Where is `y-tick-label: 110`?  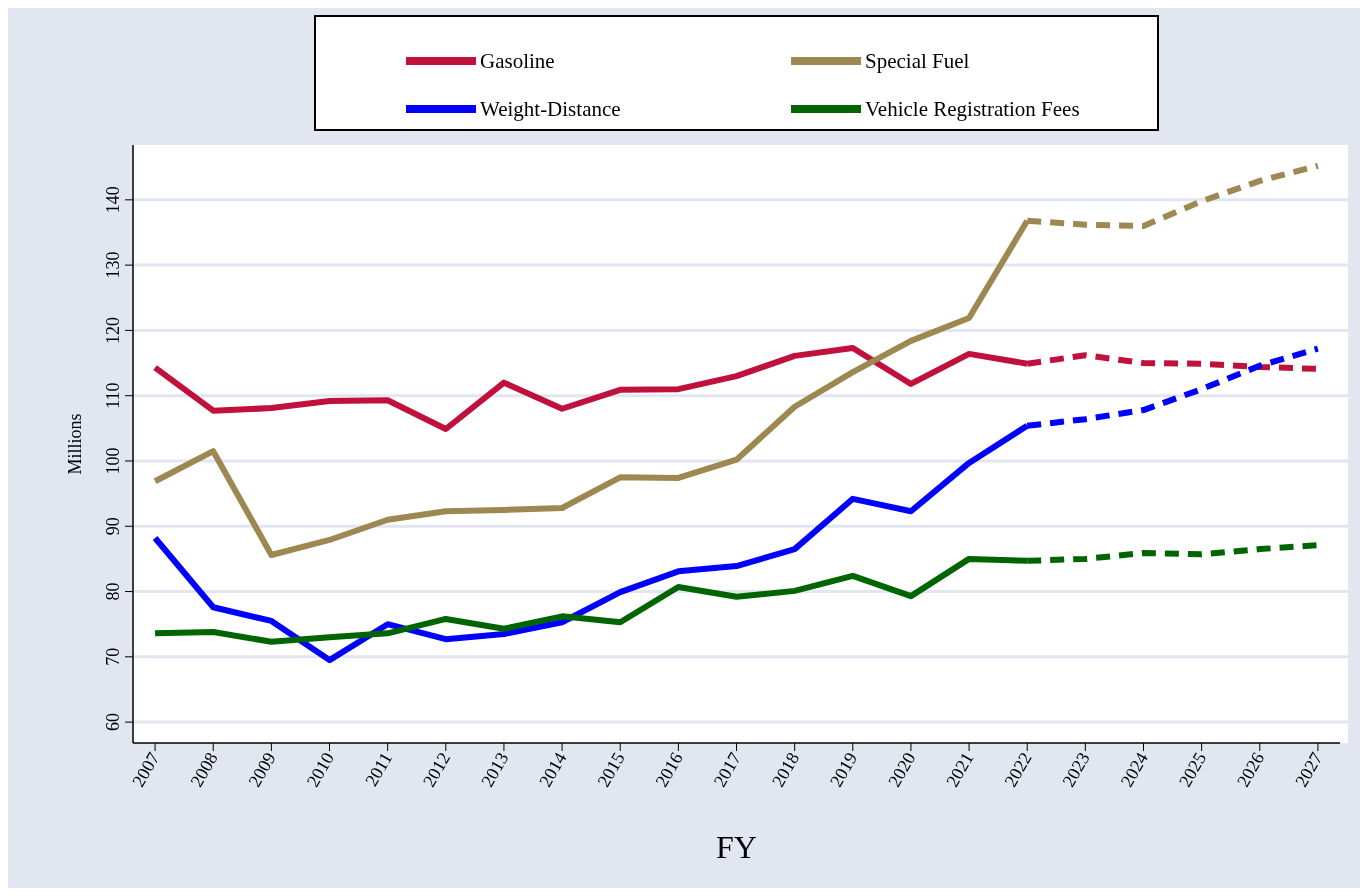 y-tick-label: 110 is located at coordinates (113, 395).